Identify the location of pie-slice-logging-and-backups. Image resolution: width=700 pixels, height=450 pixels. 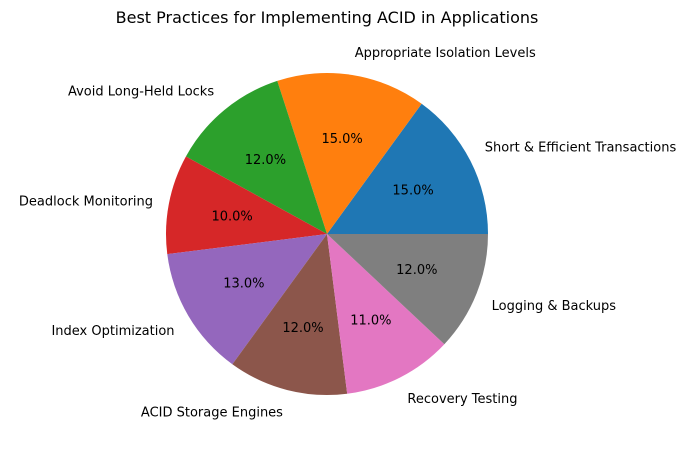
(407, 289).